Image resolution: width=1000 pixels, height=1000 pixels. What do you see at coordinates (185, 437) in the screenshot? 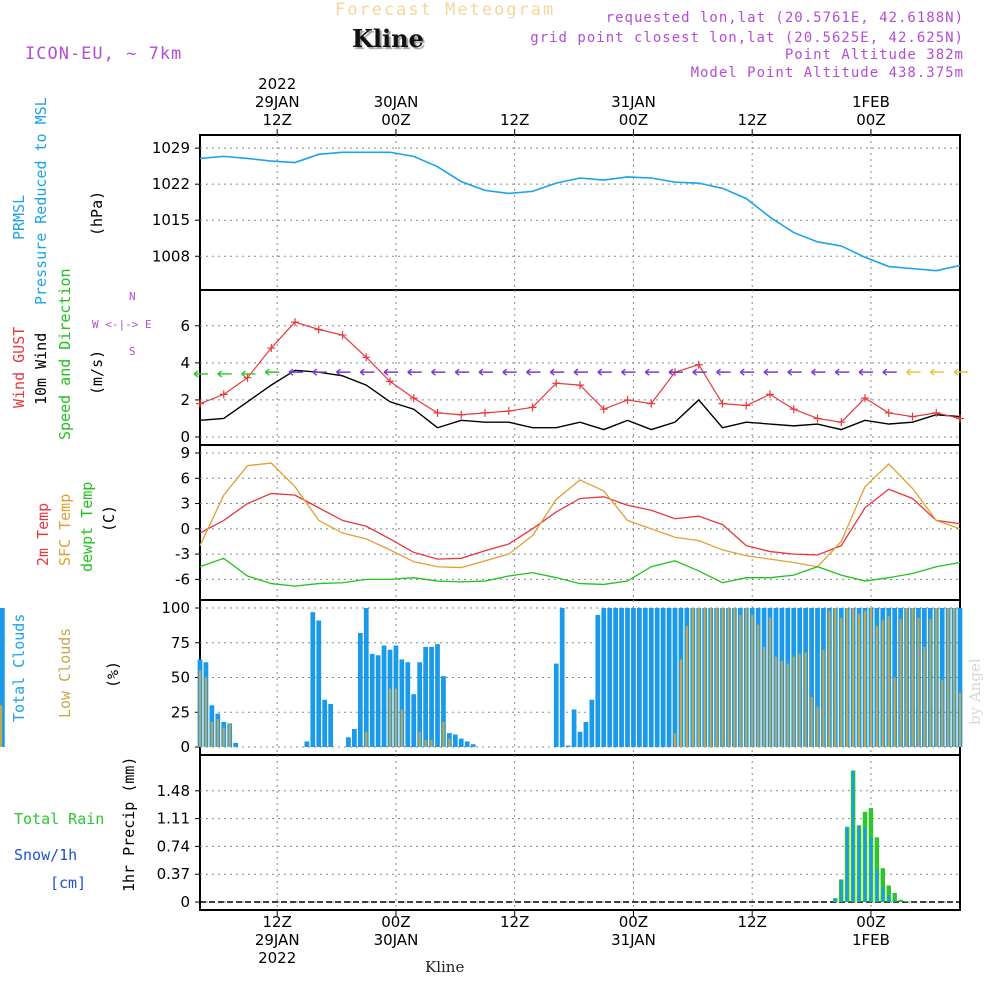
I see `wind-ytick-label: 0` at bounding box center [185, 437].